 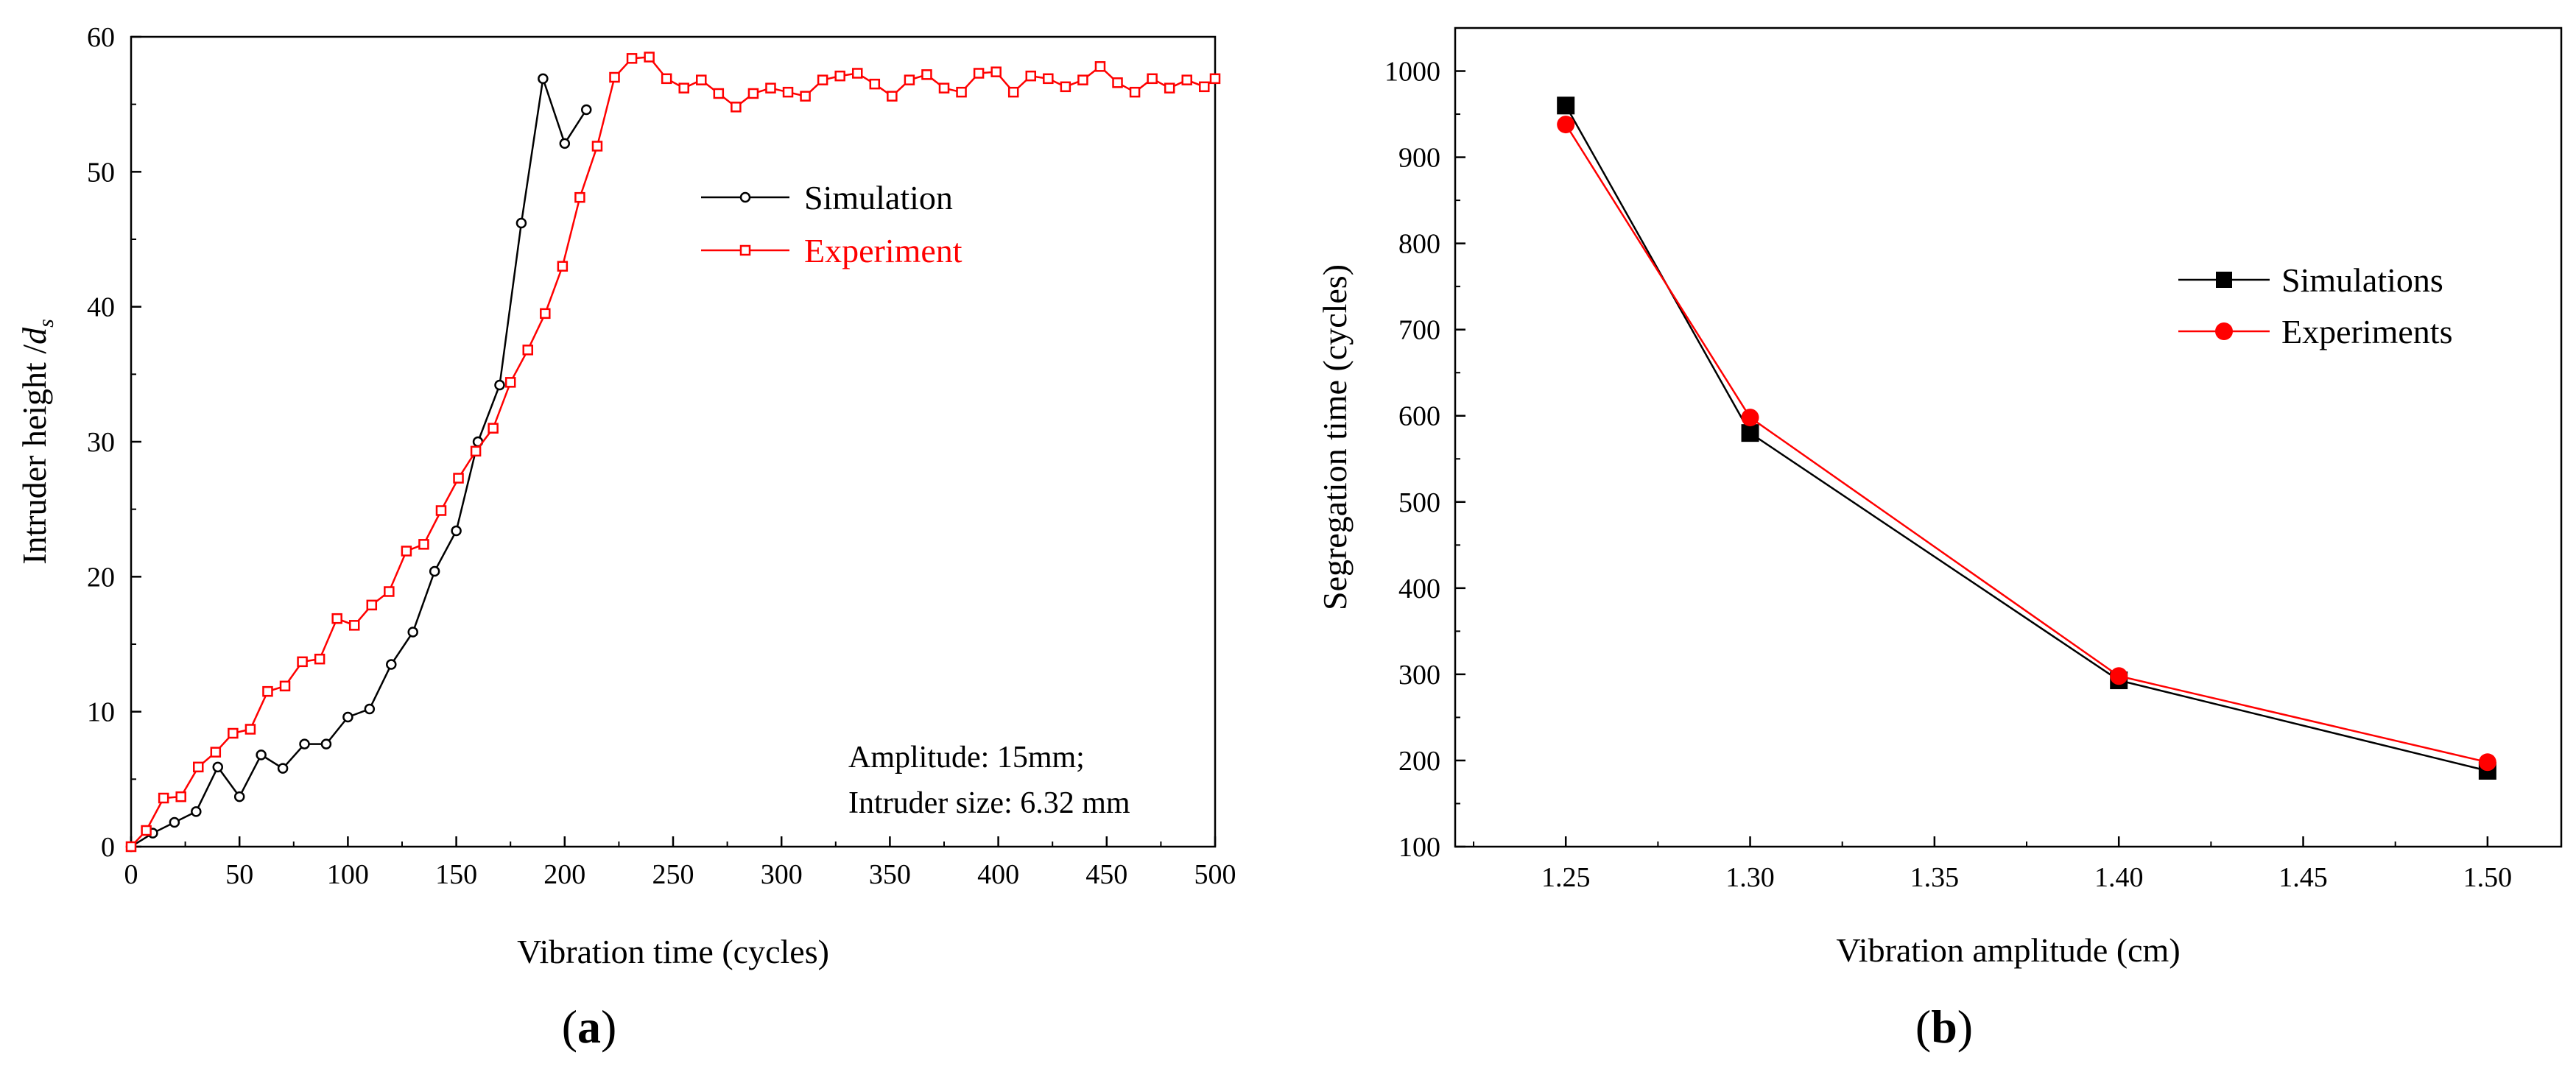 I want to click on b-ytick-label: 900, so click(x=1419, y=158).